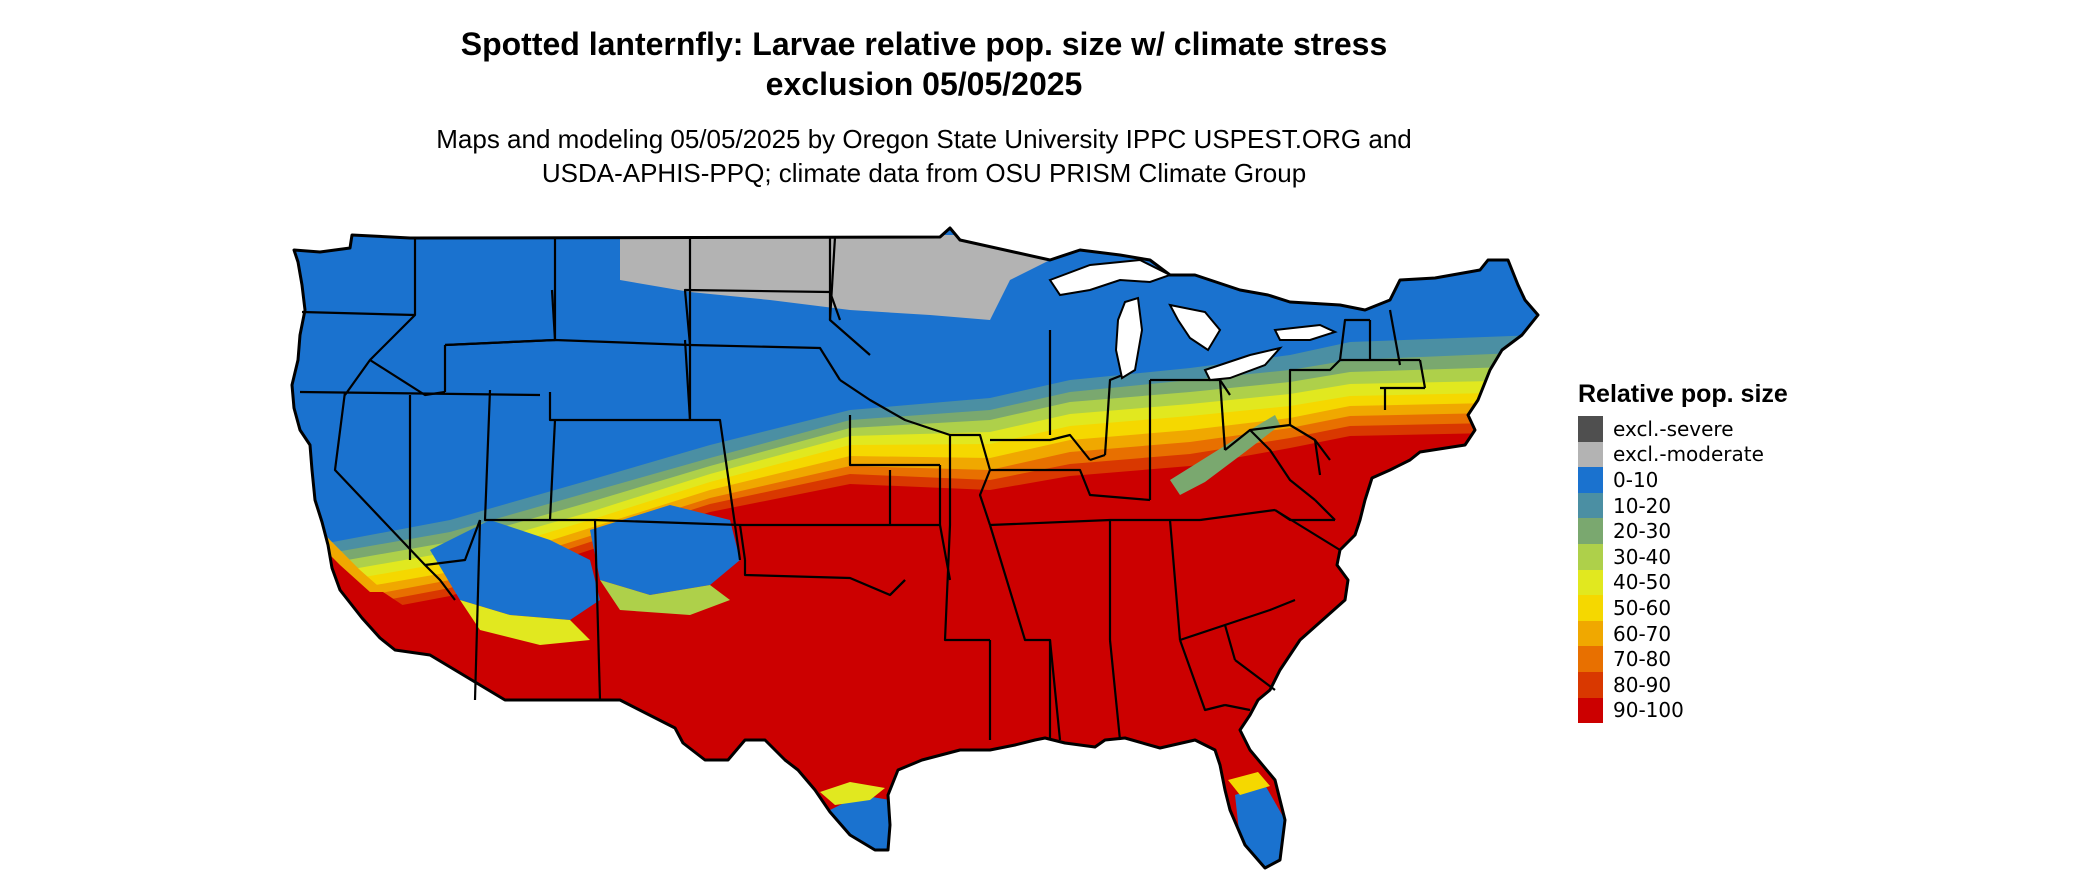 The width and height of the screenshot is (2100, 892). I want to click on legend-label: excl.-moderate, so click(1688, 454).